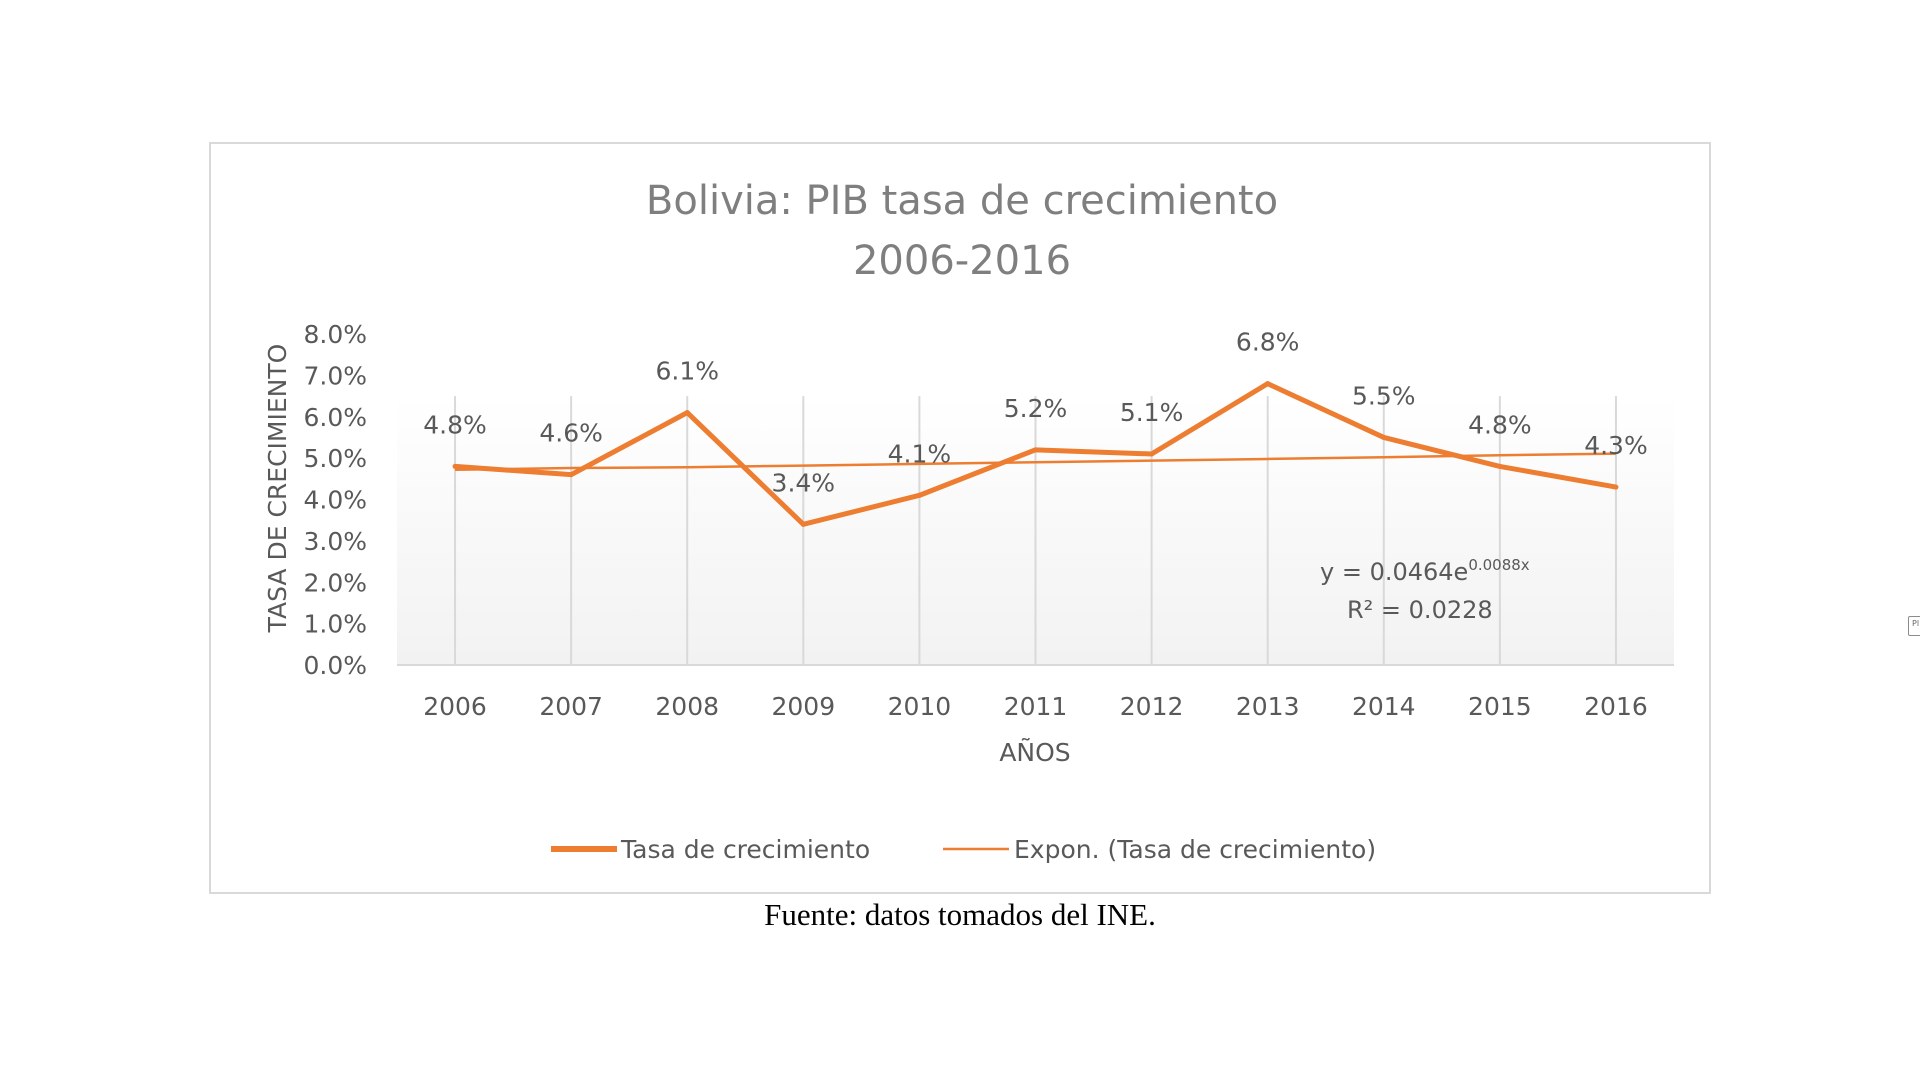  What do you see at coordinates (1384, 706) in the screenshot?
I see `x-tick-label: 2014` at bounding box center [1384, 706].